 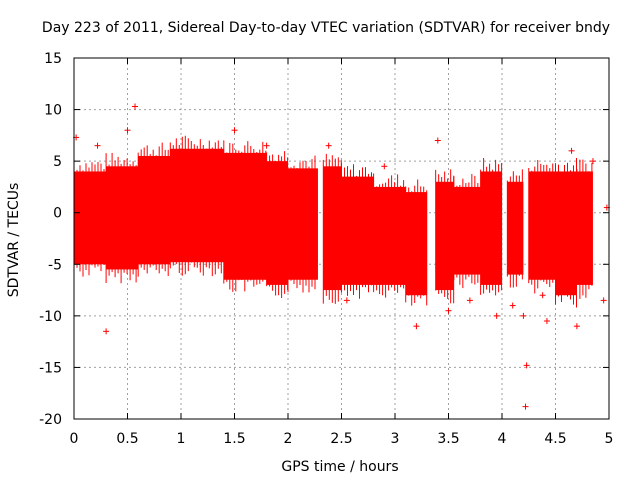 What do you see at coordinates (181, 439) in the screenshot?
I see `x-tick-label: 1` at bounding box center [181, 439].